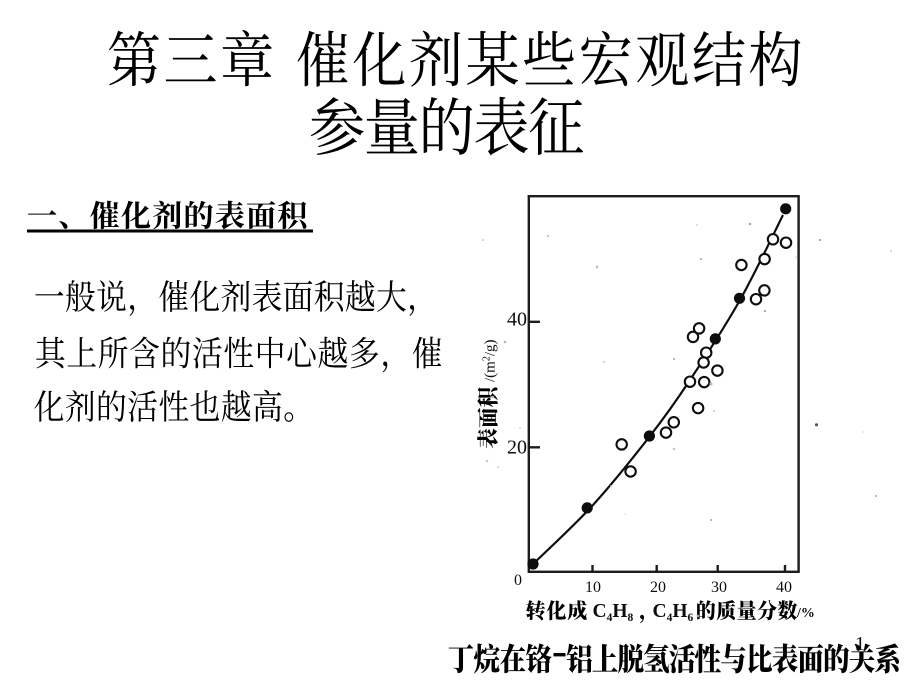 The width and height of the screenshot is (920, 690). What do you see at coordinates (613, 612) in the screenshot?
I see `svg-text: C4H8` at bounding box center [613, 612].